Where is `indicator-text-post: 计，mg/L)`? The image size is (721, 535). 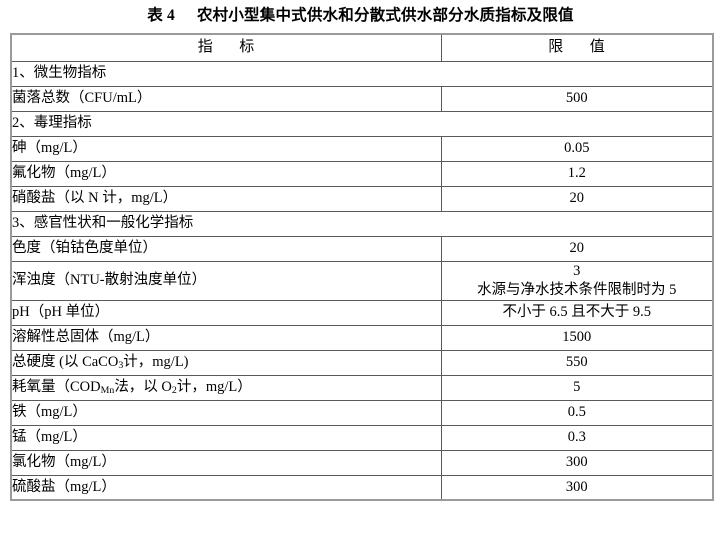 indicator-text-post: 计，mg/L) is located at coordinates (156, 362).